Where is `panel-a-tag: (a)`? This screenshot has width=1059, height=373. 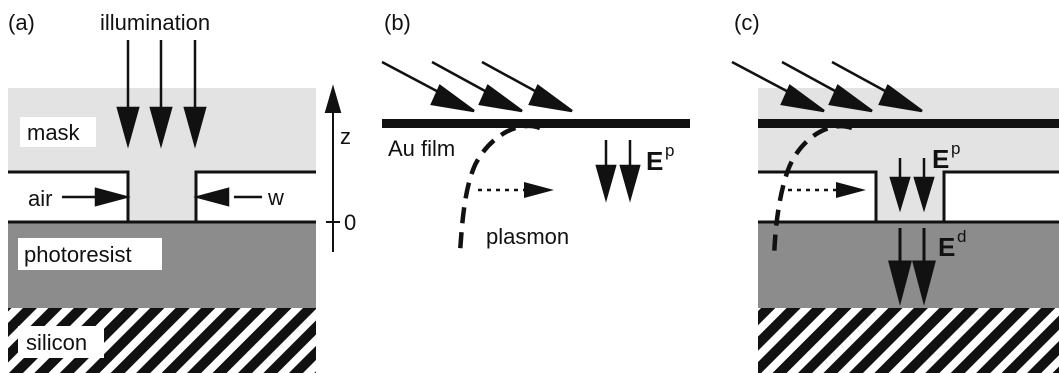
panel-a-tag: (a) is located at coordinates (21, 22).